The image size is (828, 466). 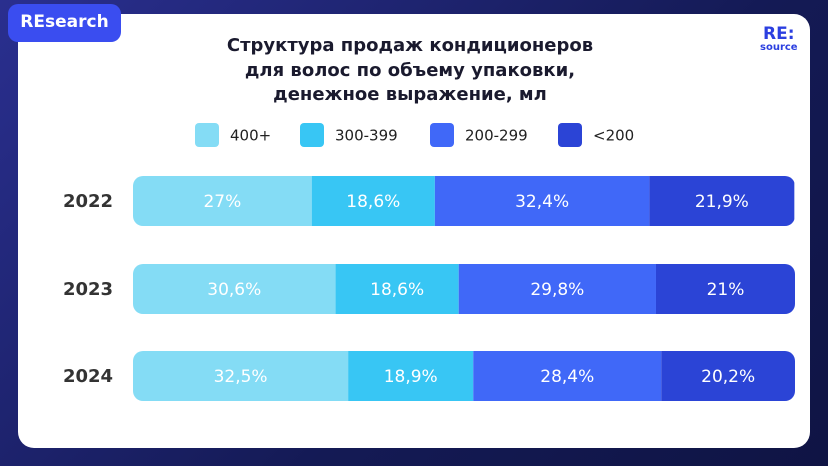 What do you see at coordinates (366, 136) in the screenshot?
I see `legend-label: 300-399` at bounding box center [366, 136].